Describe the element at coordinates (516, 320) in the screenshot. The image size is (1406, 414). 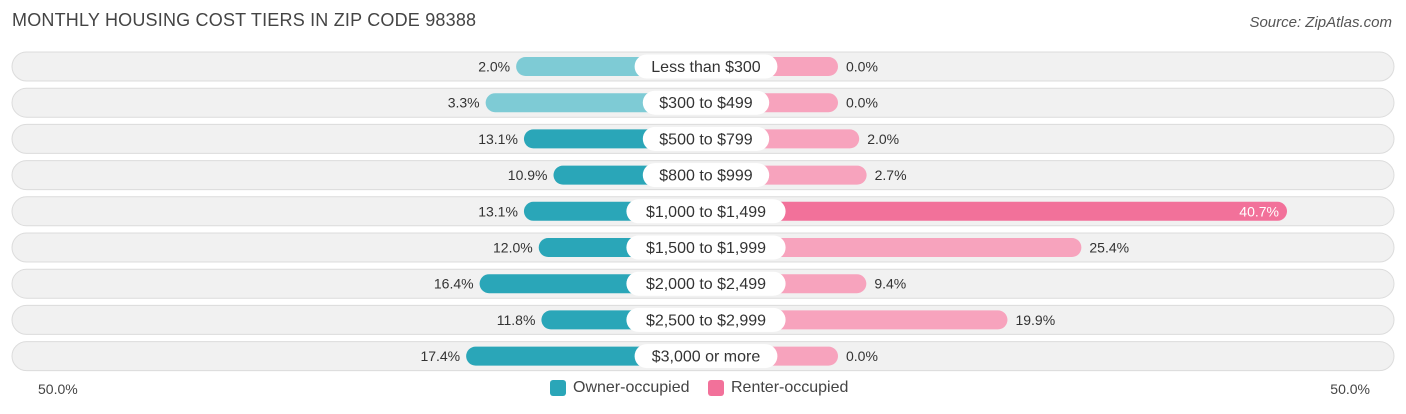
I see `value-label-owner: 11.8%` at that location.